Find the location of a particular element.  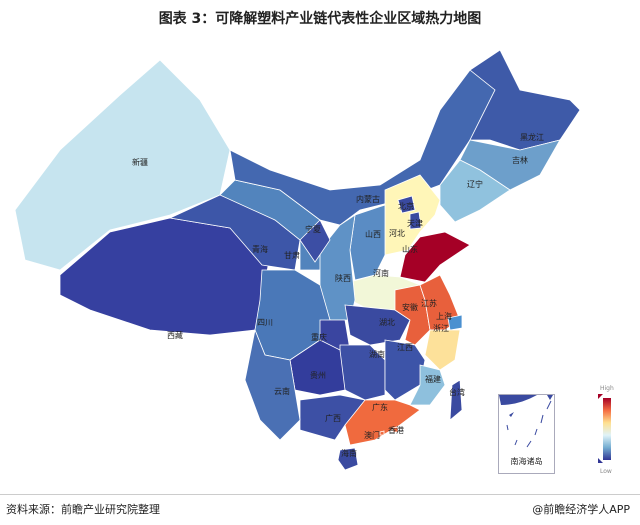

source-note: 资料来源：前瞻产业研究院整理 is located at coordinates (83, 509).